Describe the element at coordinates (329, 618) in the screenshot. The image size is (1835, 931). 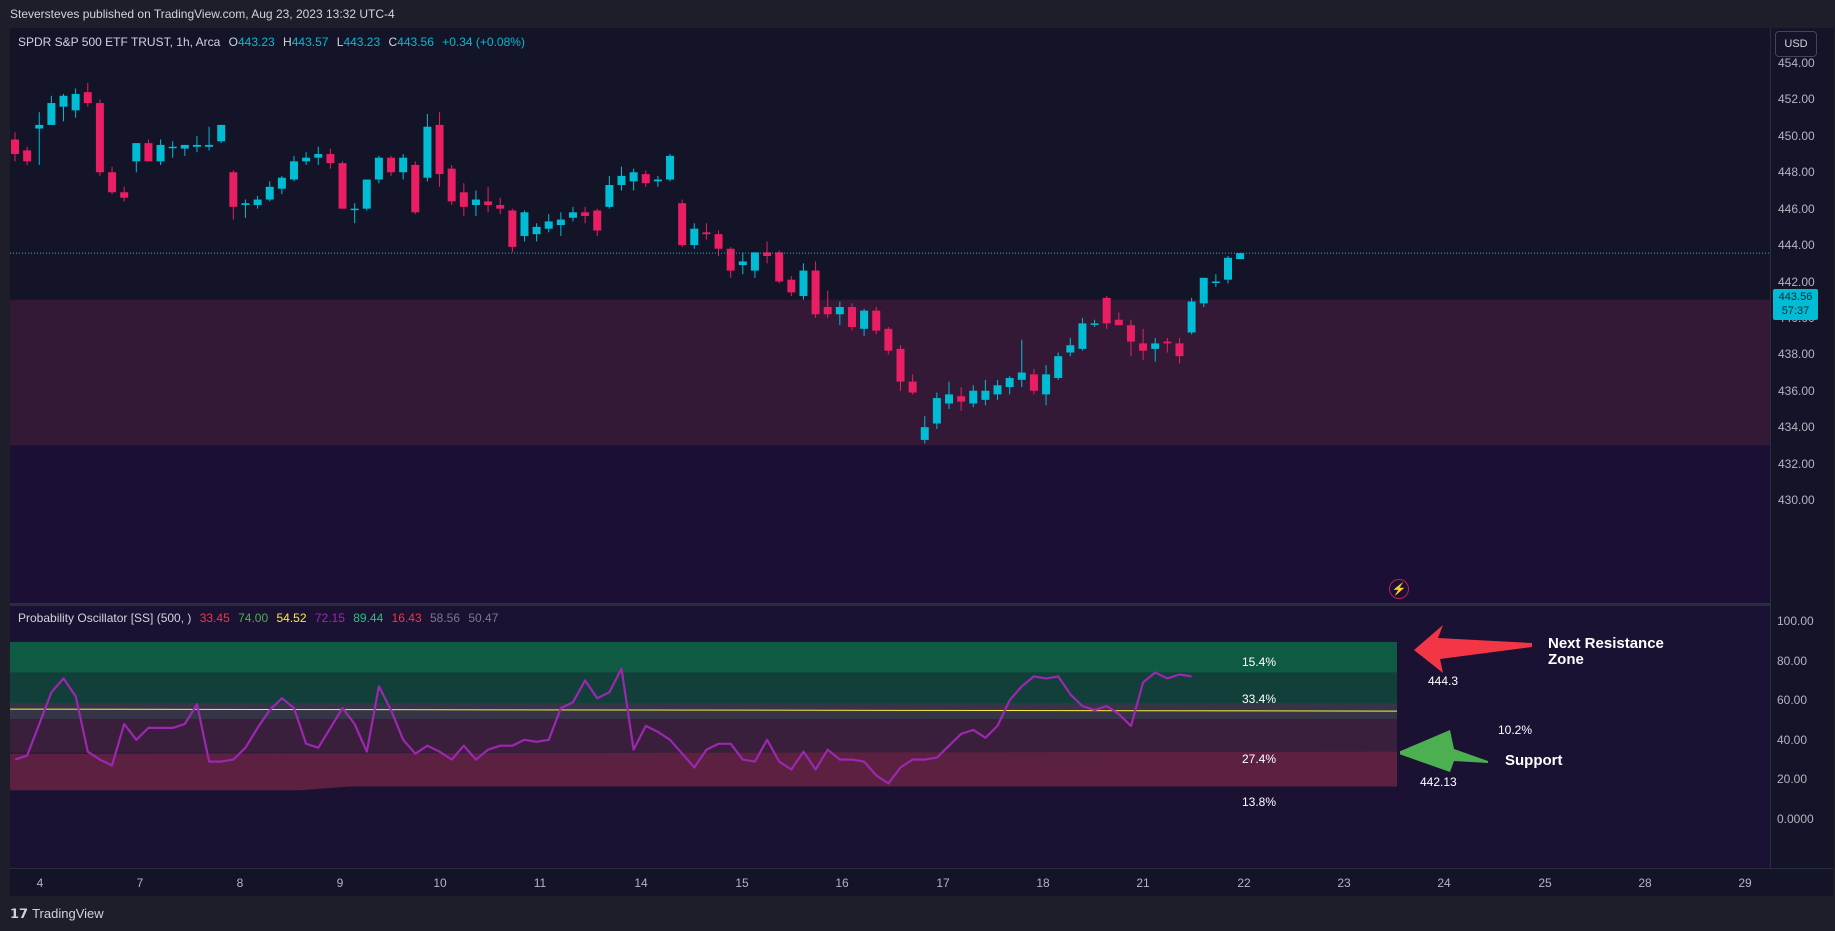
I see `osc-value-4: 72.15` at that location.